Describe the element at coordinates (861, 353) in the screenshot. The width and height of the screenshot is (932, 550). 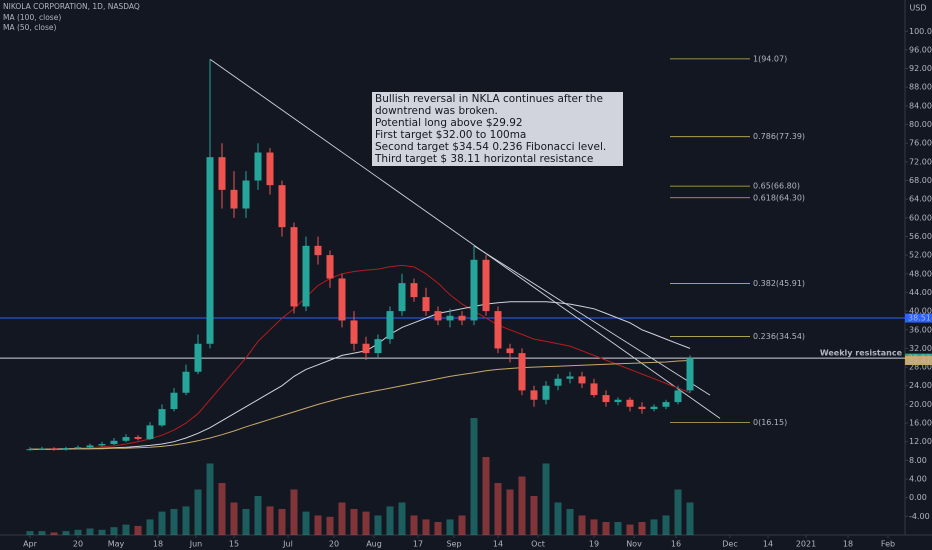
I see `horizontal-line-label: Weekly resistance` at that location.